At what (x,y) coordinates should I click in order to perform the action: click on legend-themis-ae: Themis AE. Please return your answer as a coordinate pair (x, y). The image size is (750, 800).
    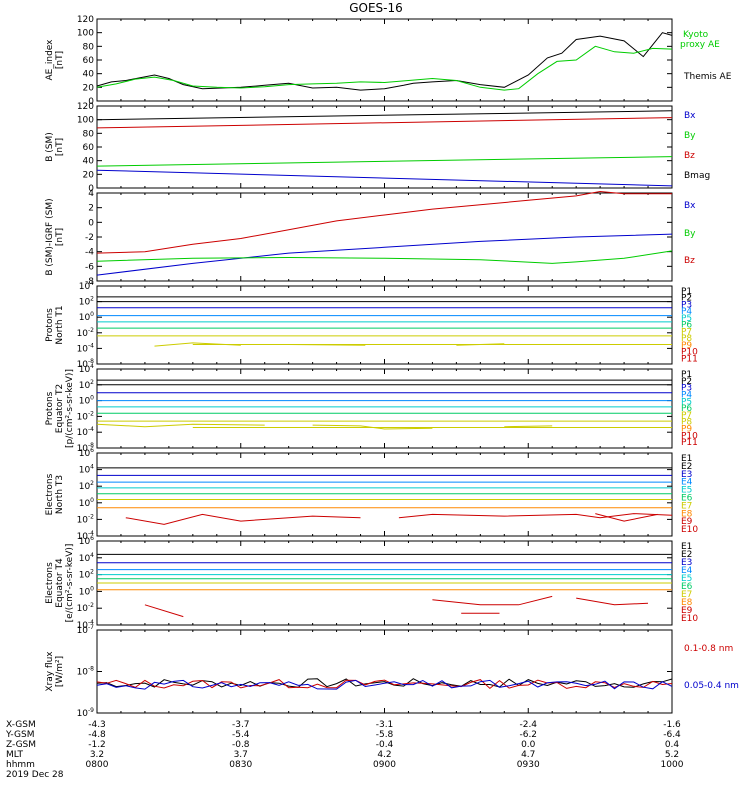
    Looking at the image, I should click on (707, 77).